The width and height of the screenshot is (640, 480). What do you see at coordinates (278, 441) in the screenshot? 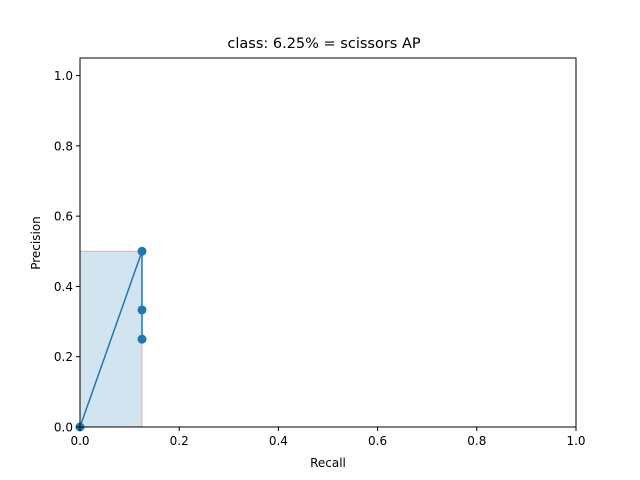
I see `x-tick-label: 0.4` at bounding box center [278, 441].